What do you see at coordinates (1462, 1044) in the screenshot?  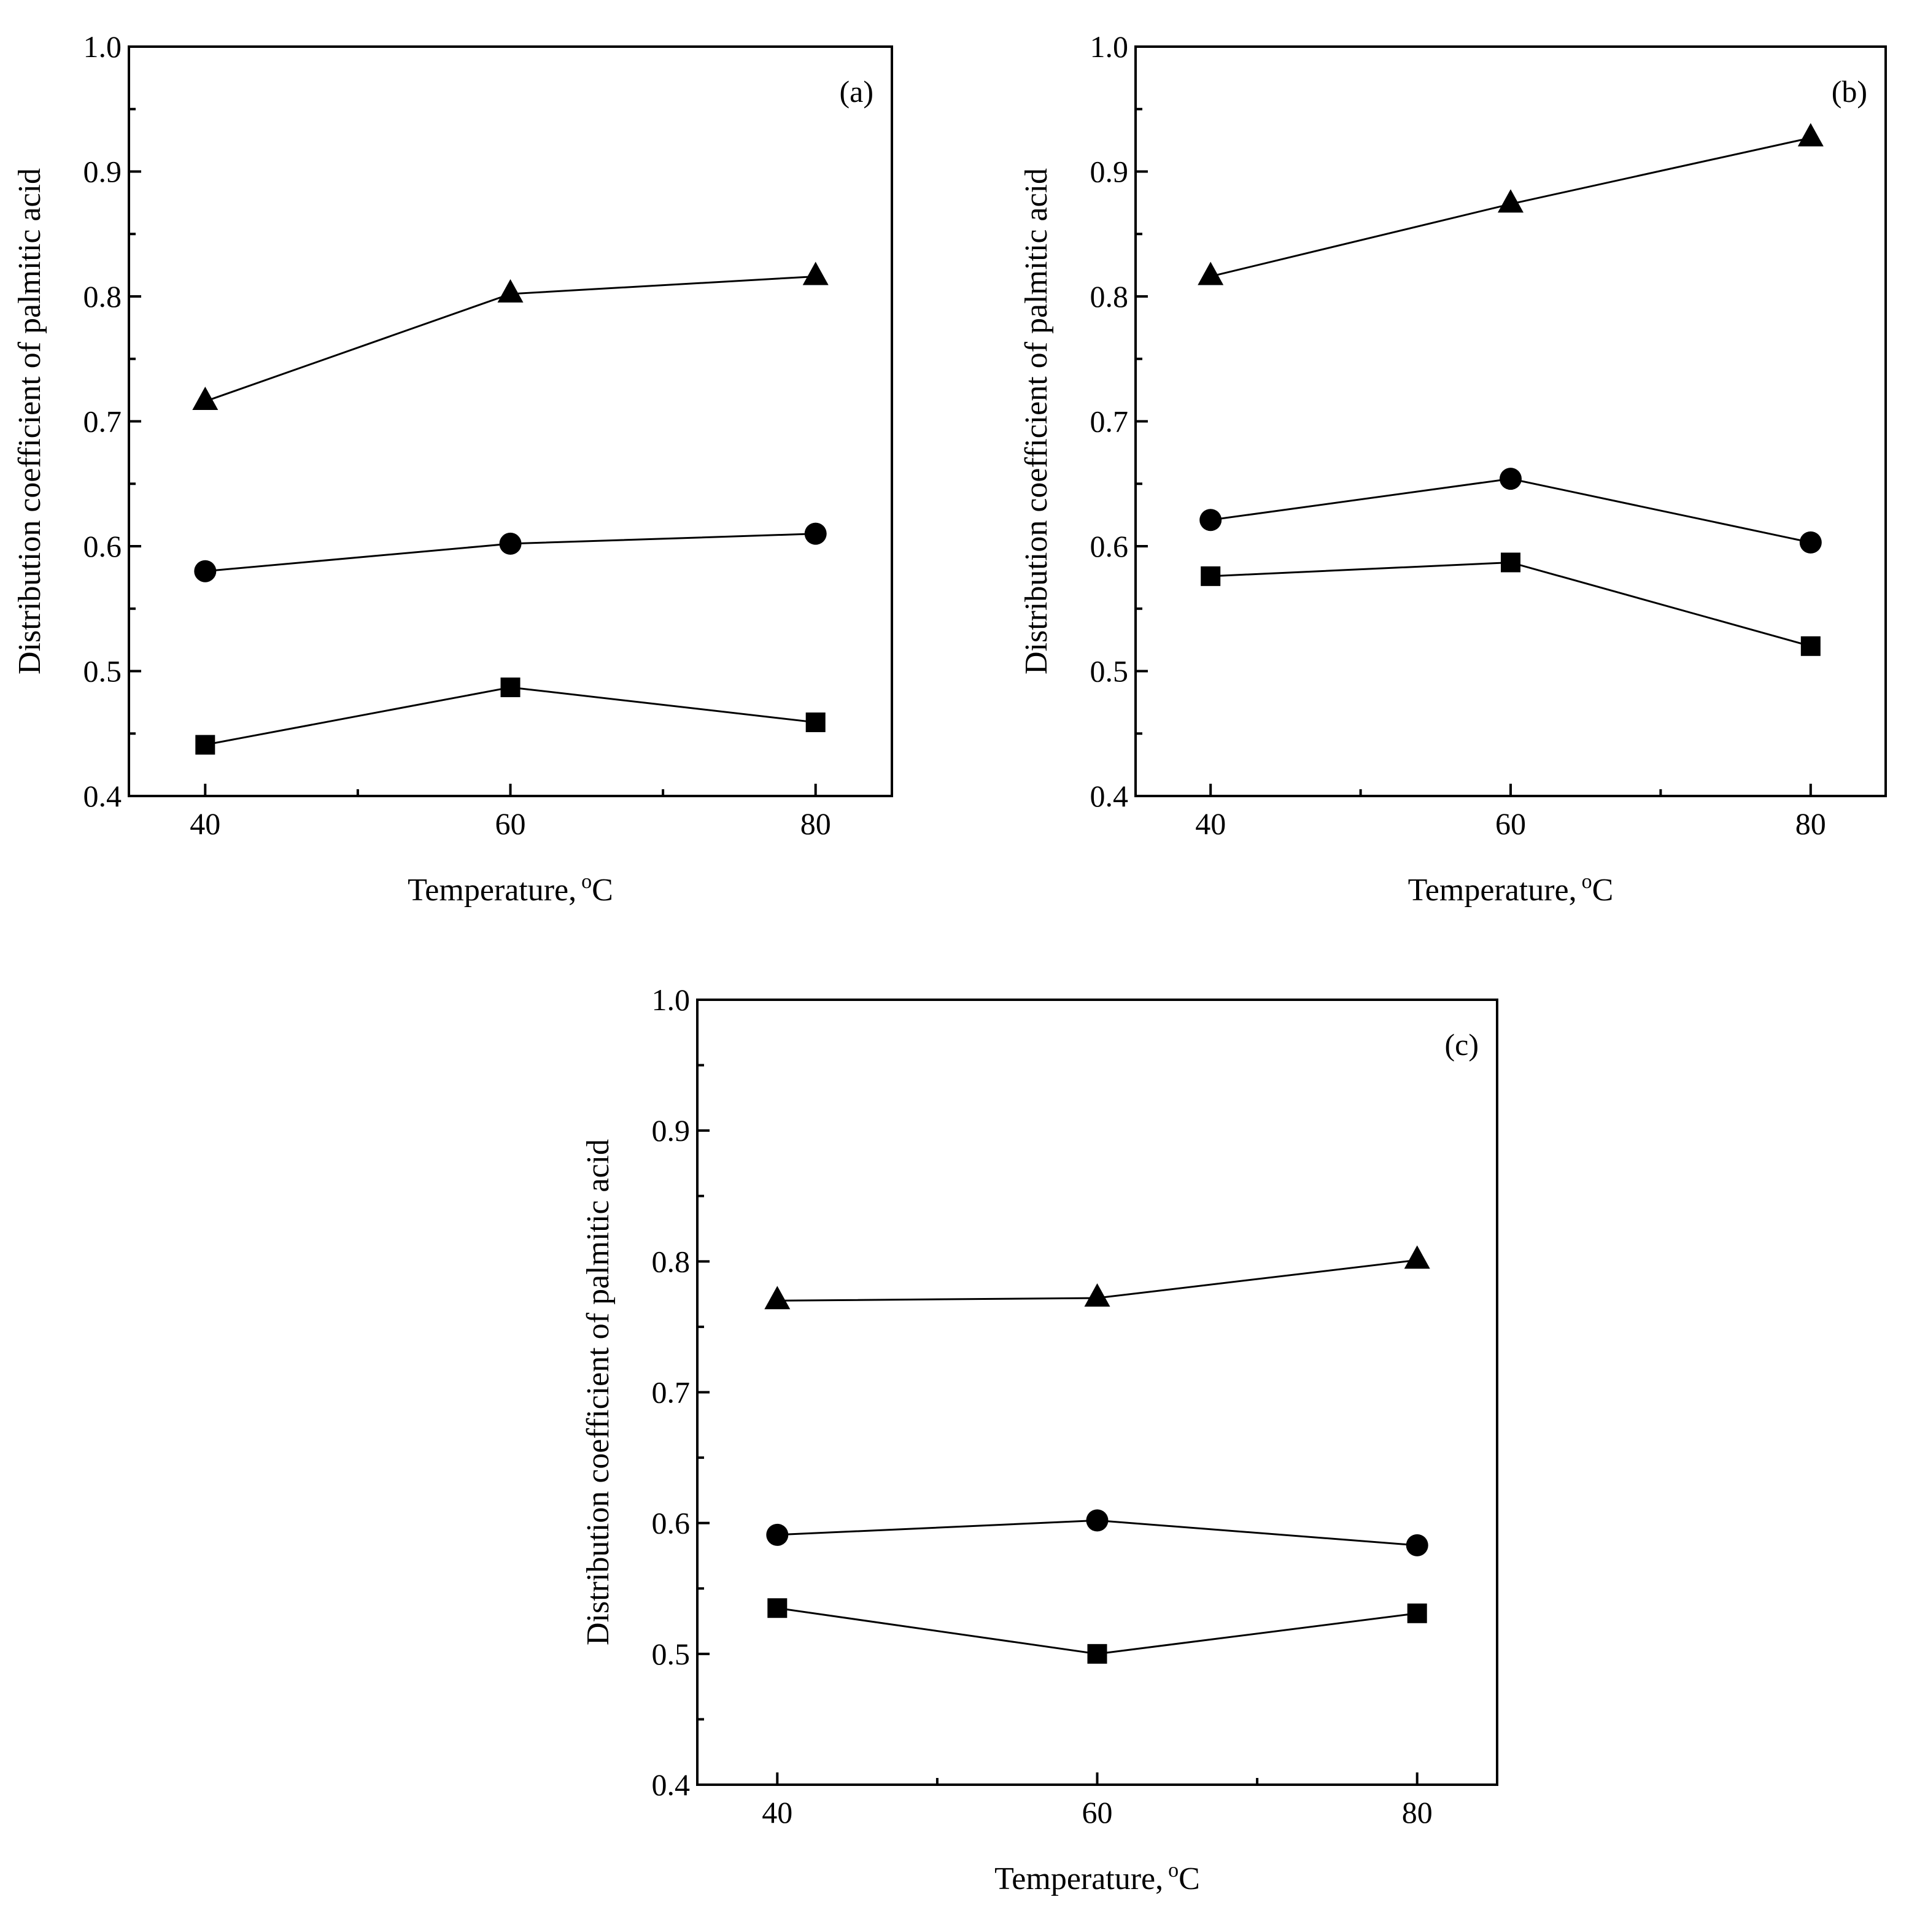 I see `panel-tag: (c)` at bounding box center [1462, 1044].